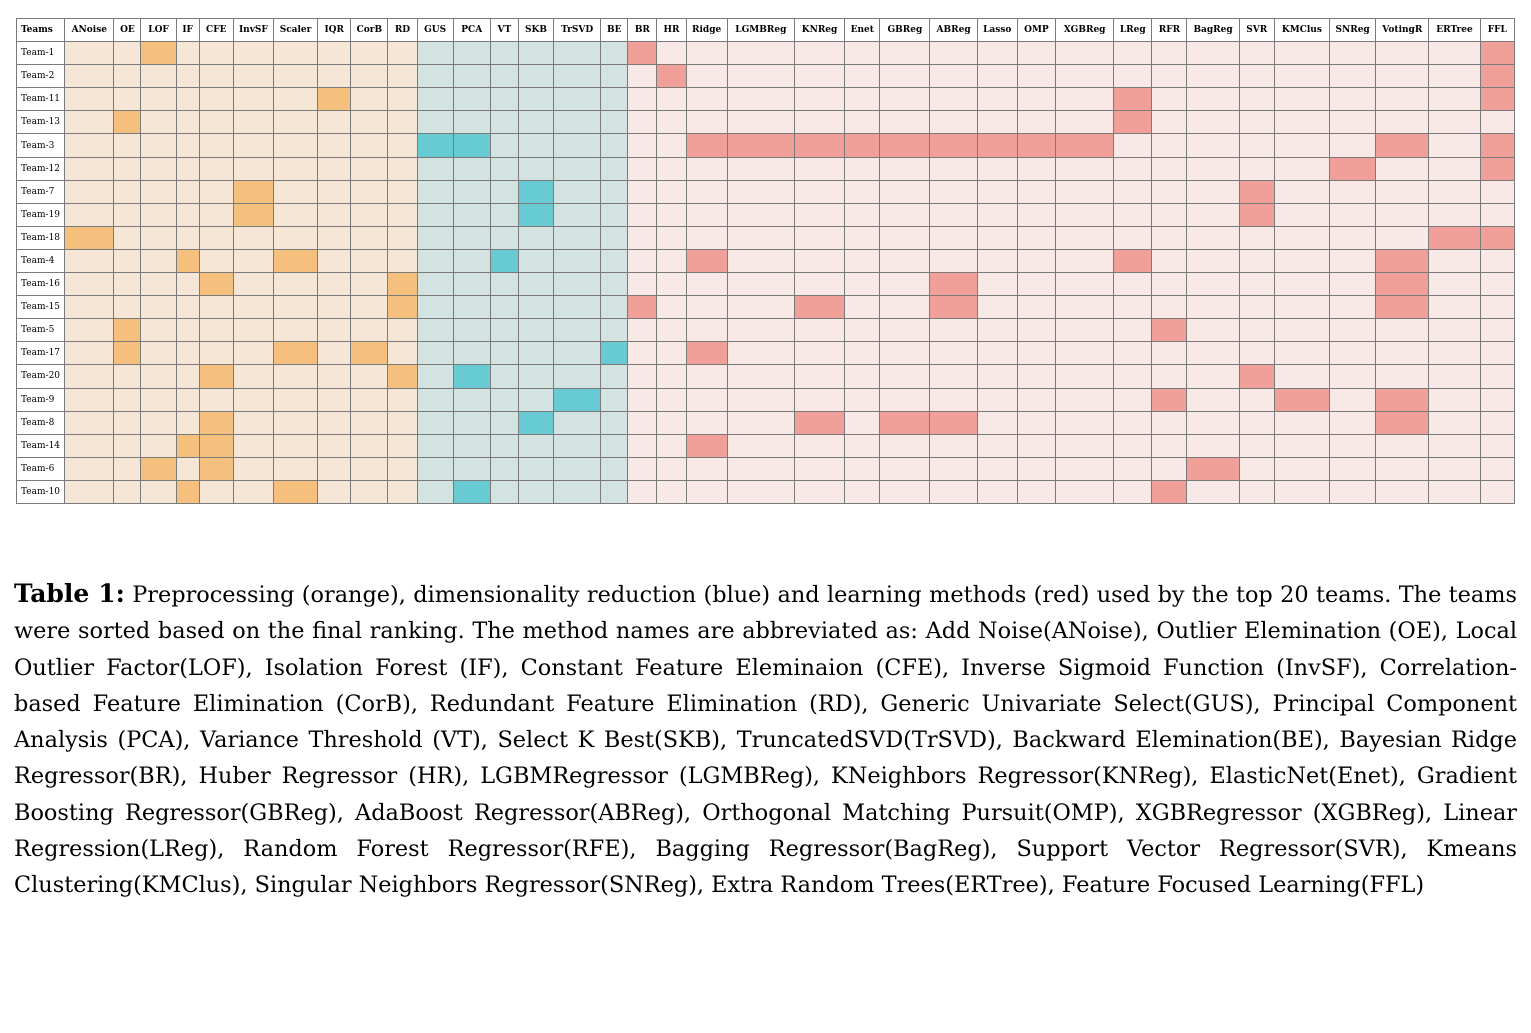 The image size is (1531, 1033). Describe the element at coordinates (216, 30) in the screenshot. I see `column-header-cfe: CFE` at that location.